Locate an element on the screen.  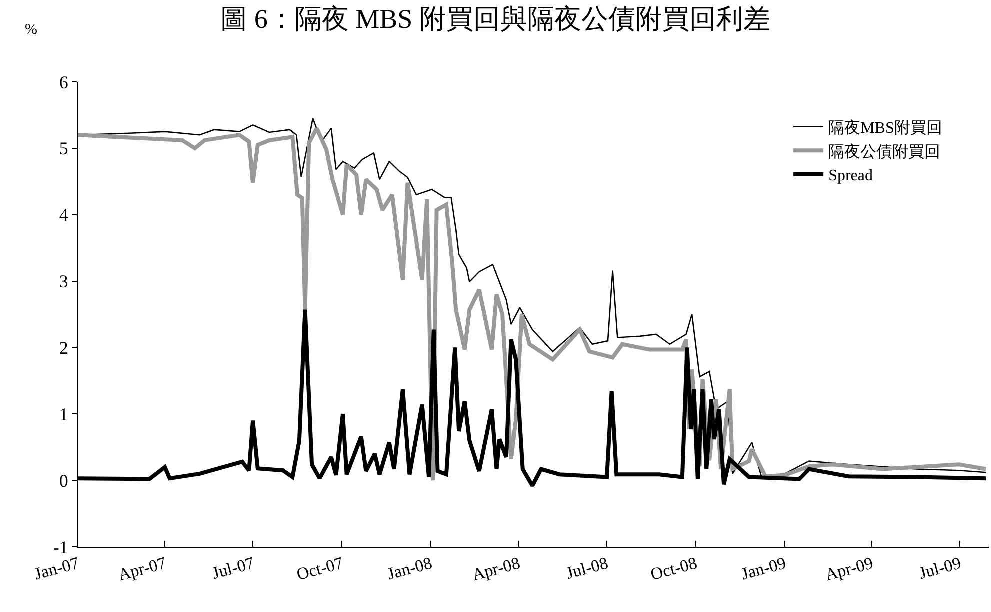
y-tick-label: 4 is located at coordinates (63, 215).